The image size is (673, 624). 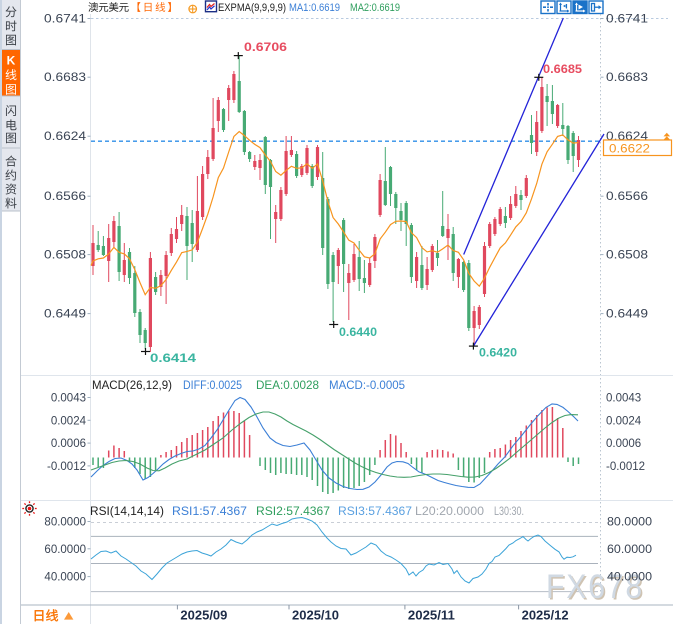 What do you see at coordinates (212, 386) in the screenshot?
I see `svg-text: DIFF:0.0025` at bounding box center [212, 386].